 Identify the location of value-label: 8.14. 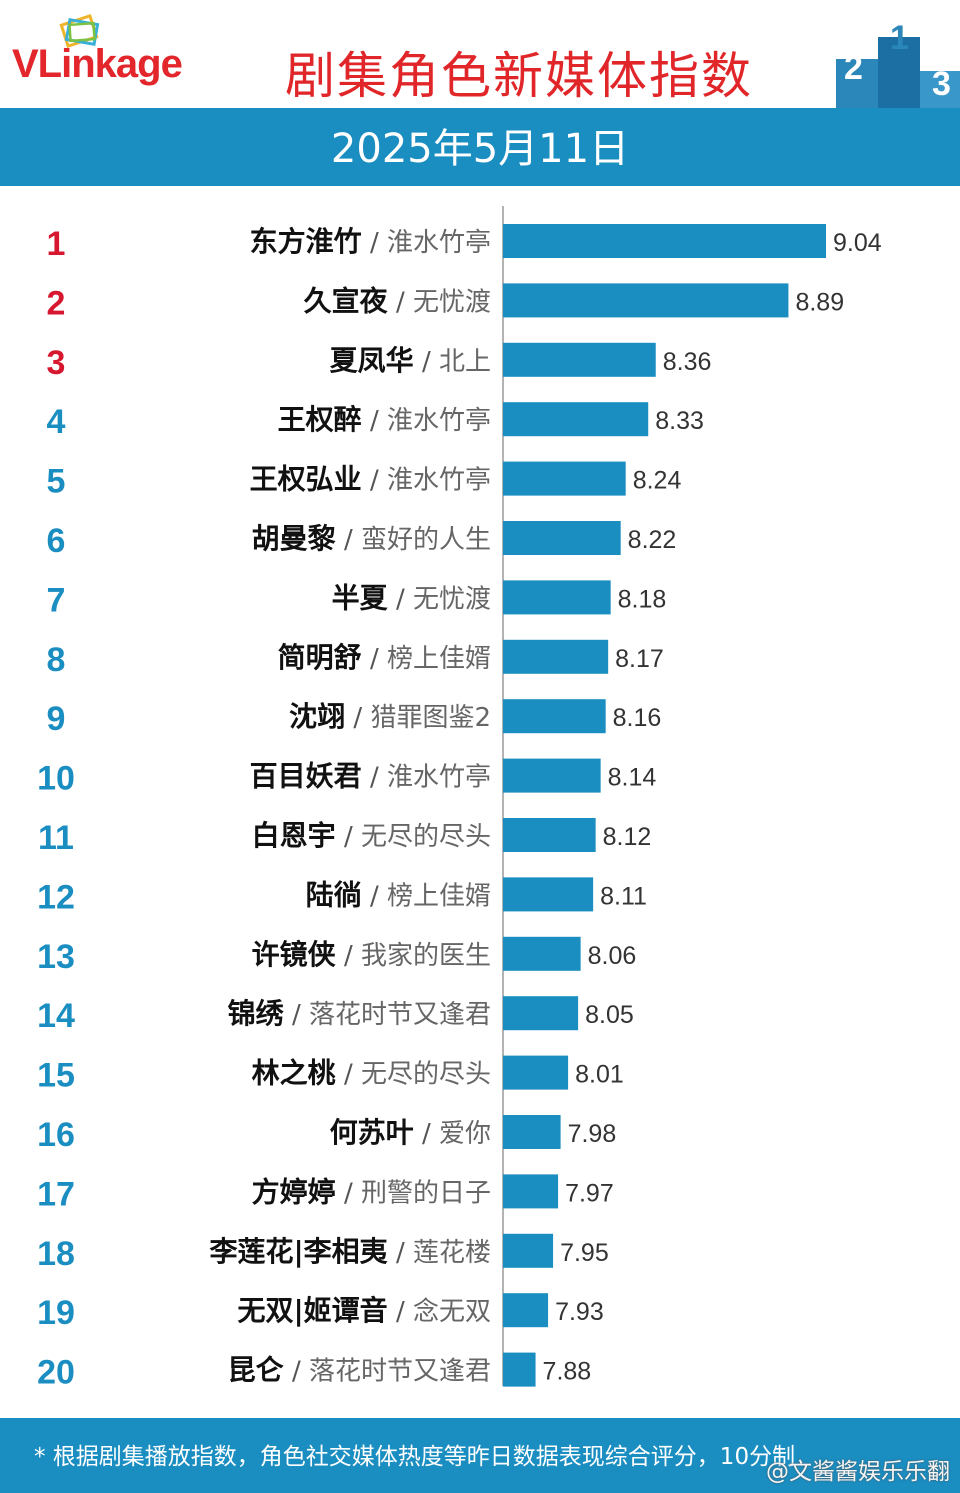
(632, 778).